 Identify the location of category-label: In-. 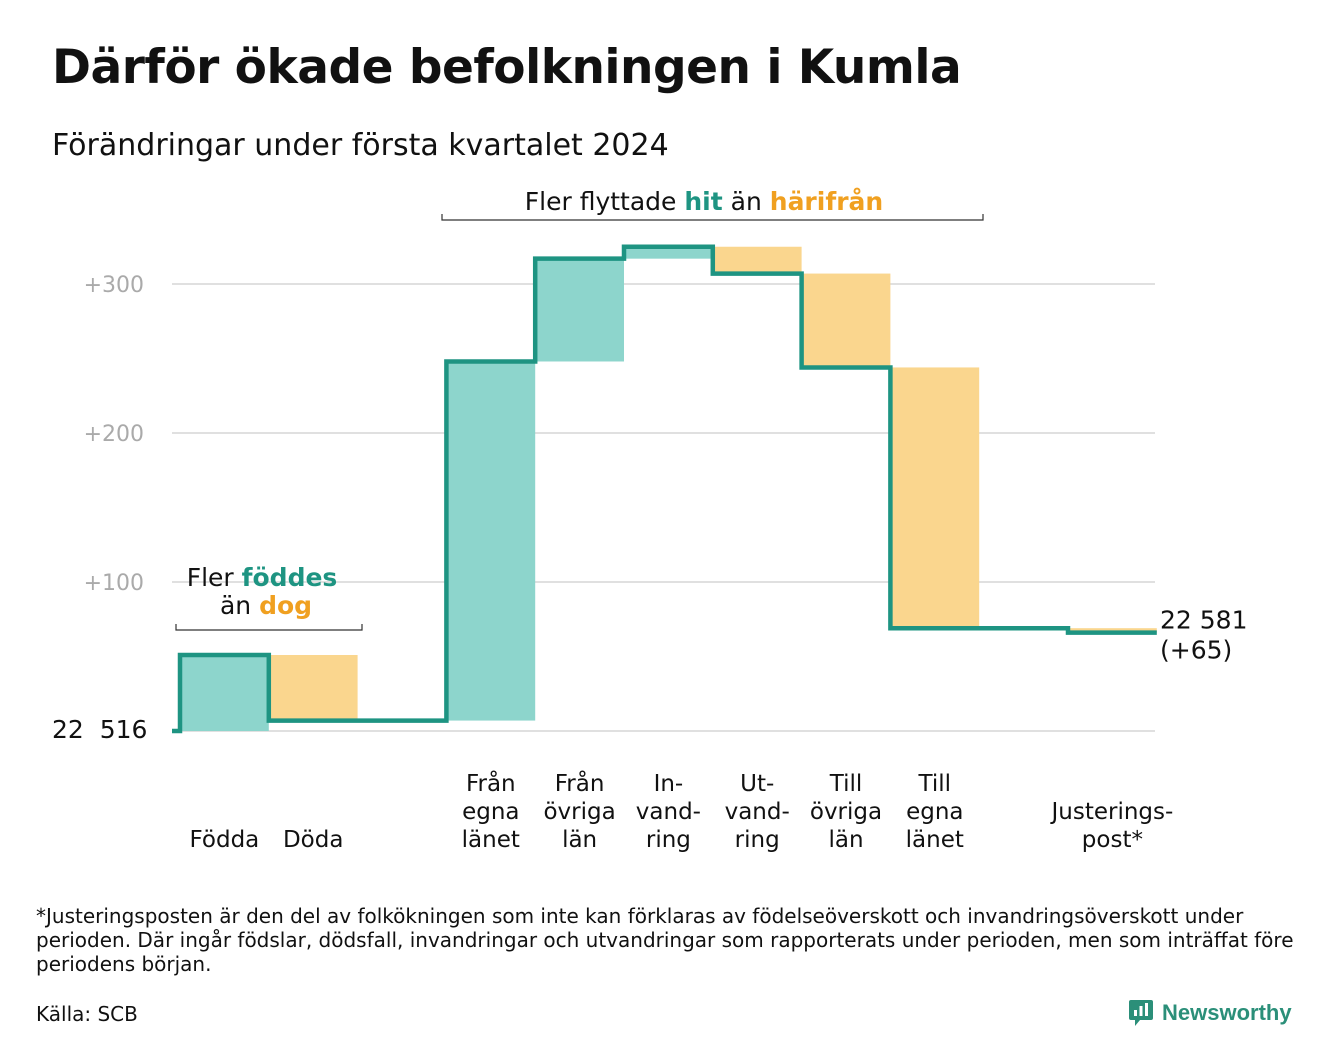
(669, 784).